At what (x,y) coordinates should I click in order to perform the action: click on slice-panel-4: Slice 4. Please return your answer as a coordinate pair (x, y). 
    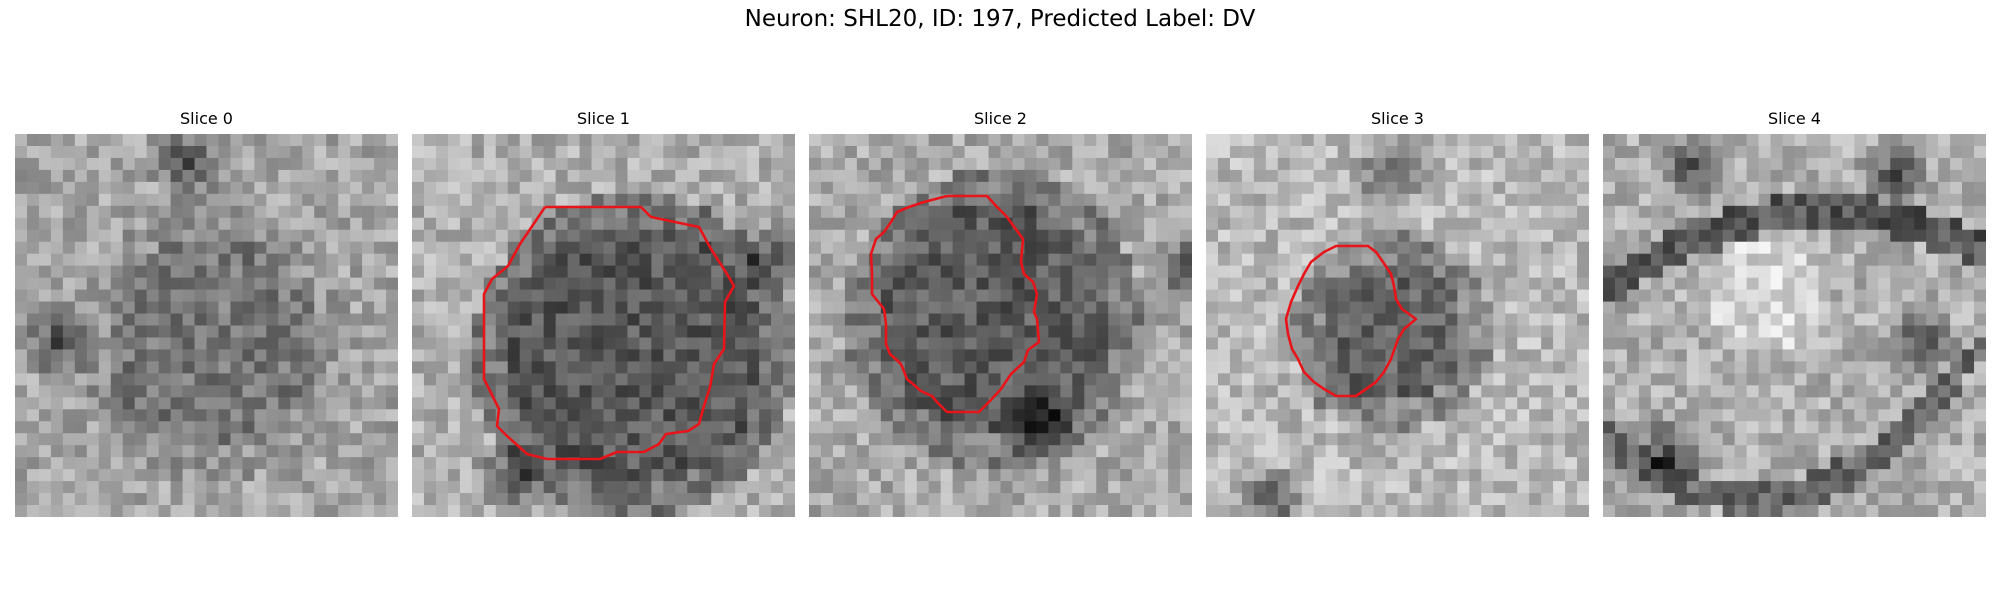
    Looking at the image, I should click on (1794, 312).